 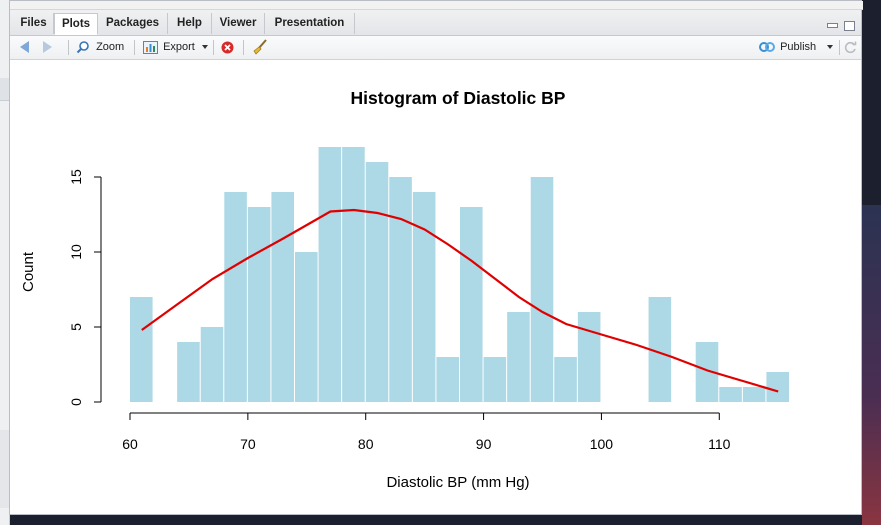 I want to click on clear-all-plots-button, so click(x=260, y=47).